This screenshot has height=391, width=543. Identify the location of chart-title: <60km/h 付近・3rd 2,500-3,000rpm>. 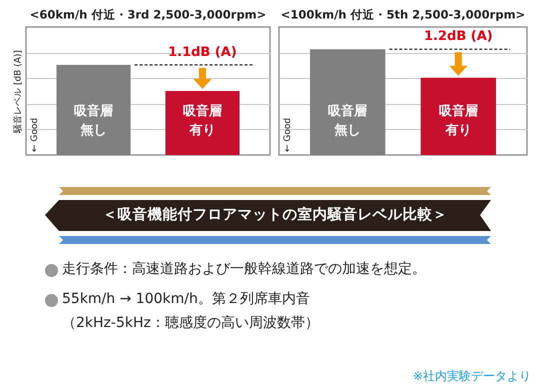
(148, 15).